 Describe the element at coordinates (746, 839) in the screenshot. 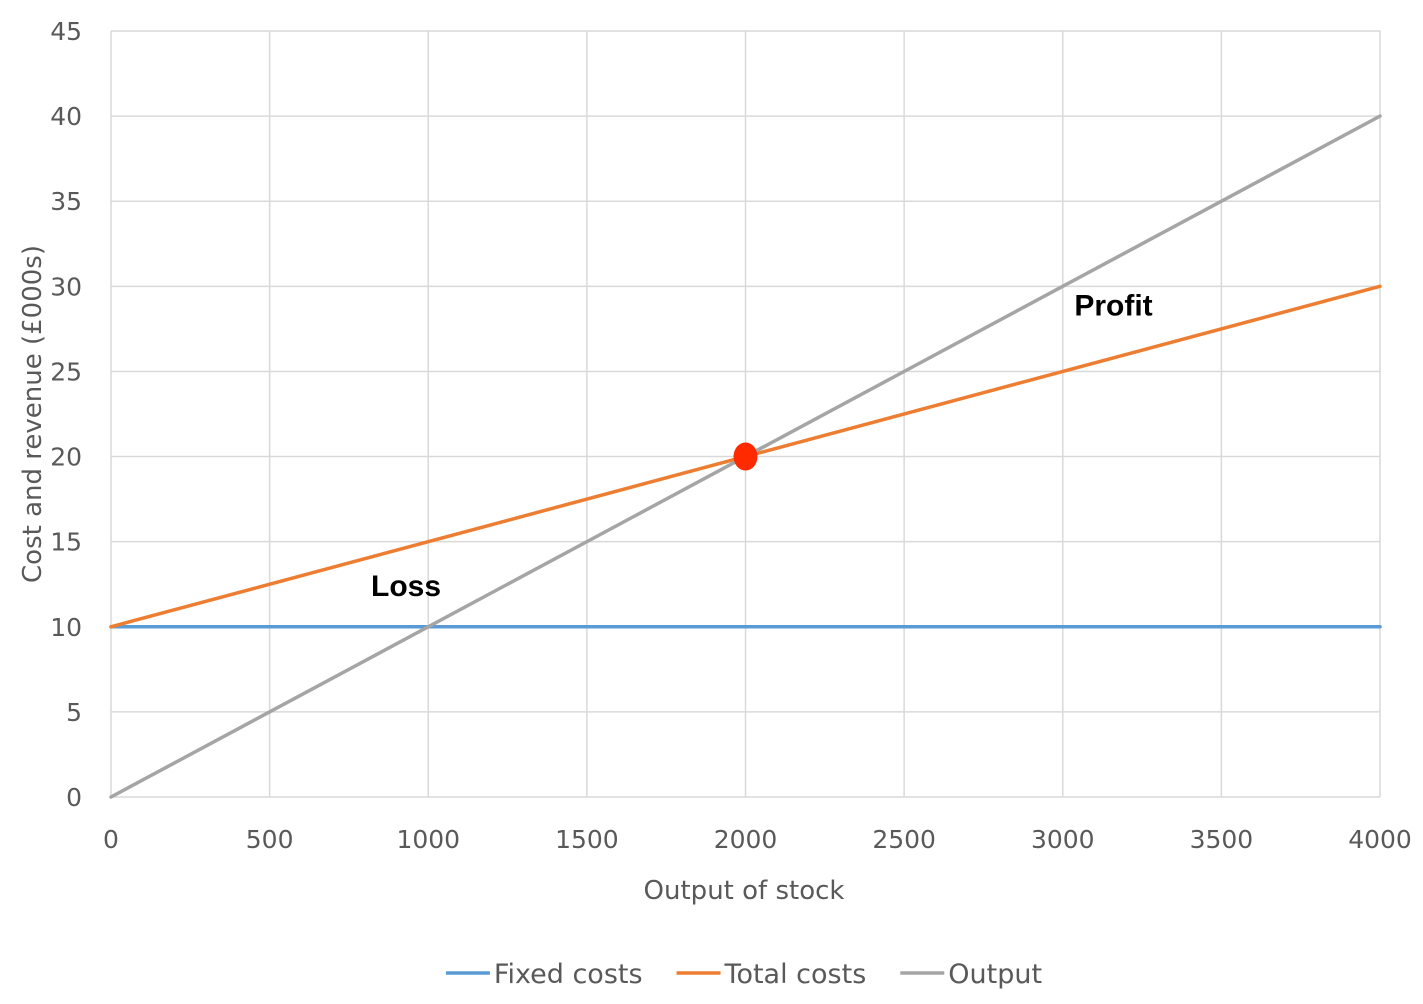

I see `x-tick-label: 2000` at that location.